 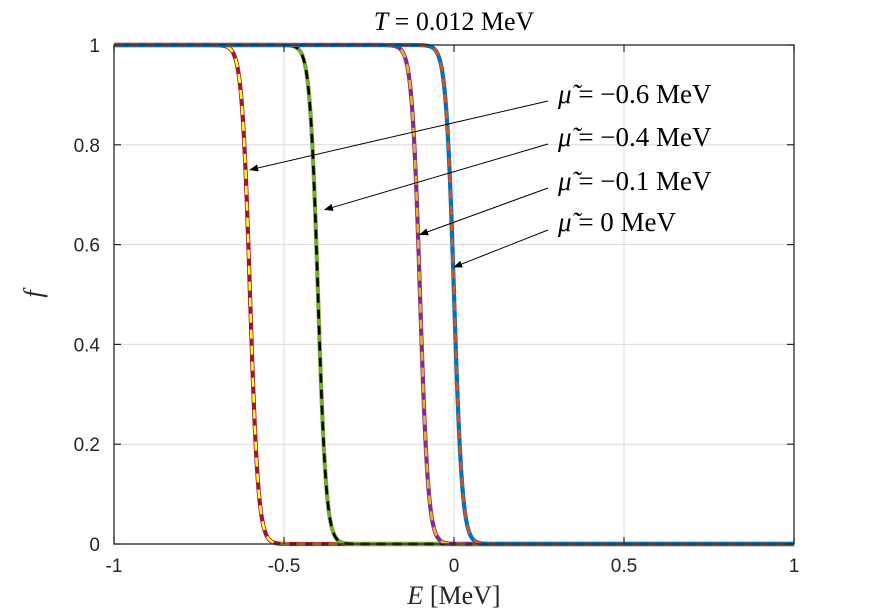 What do you see at coordinates (634, 181) in the screenshot?
I see `annotation-label-2: μ̃ = −0.1 MeV` at bounding box center [634, 181].